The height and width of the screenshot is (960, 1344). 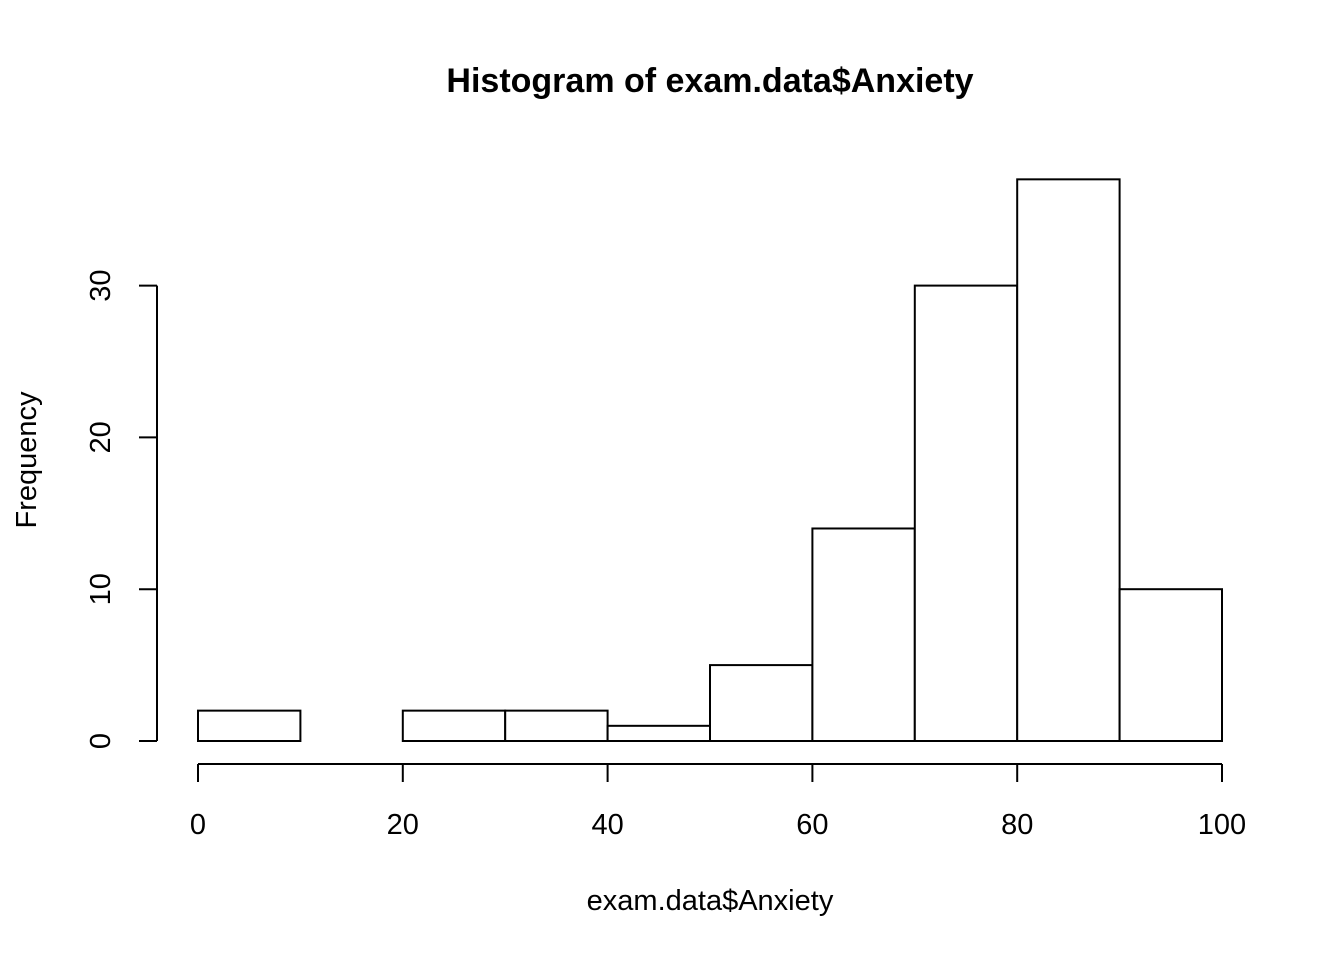 What do you see at coordinates (101, 589) in the screenshot?
I see `y-tick-label-10: 10` at bounding box center [101, 589].